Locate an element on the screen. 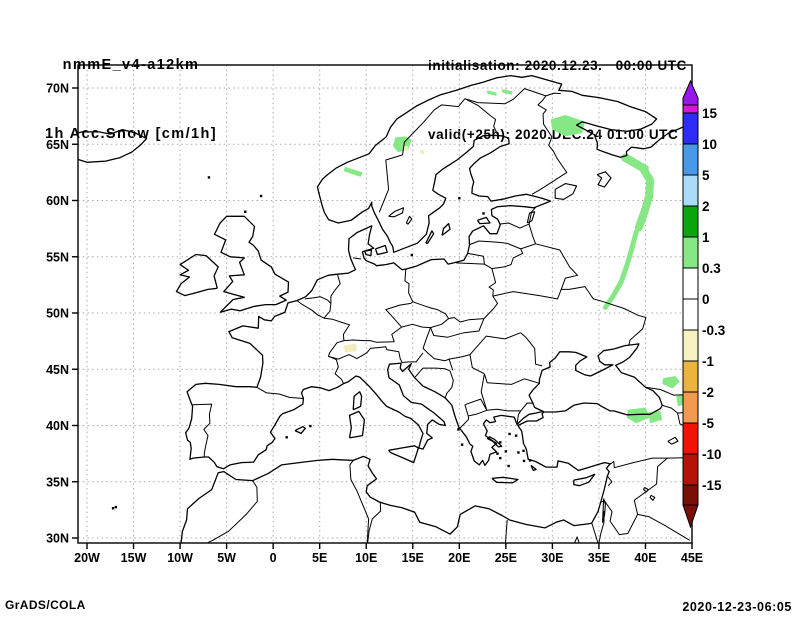  colorbar-tick-label: 0 is located at coordinates (706, 299).